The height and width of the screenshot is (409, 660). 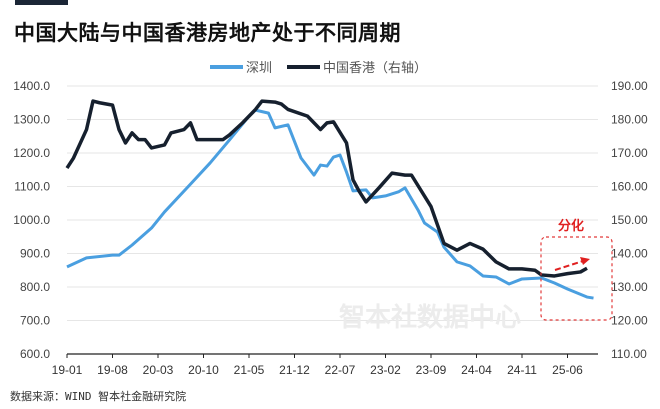 I want to click on legend-label: 中国香港（右轴）, so click(x=375, y=68).